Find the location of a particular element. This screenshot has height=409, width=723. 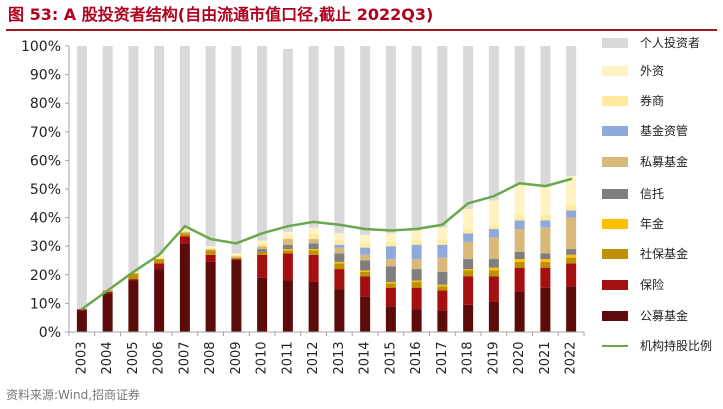

bar-waizi-2009 is located at coordinates (236, 254).